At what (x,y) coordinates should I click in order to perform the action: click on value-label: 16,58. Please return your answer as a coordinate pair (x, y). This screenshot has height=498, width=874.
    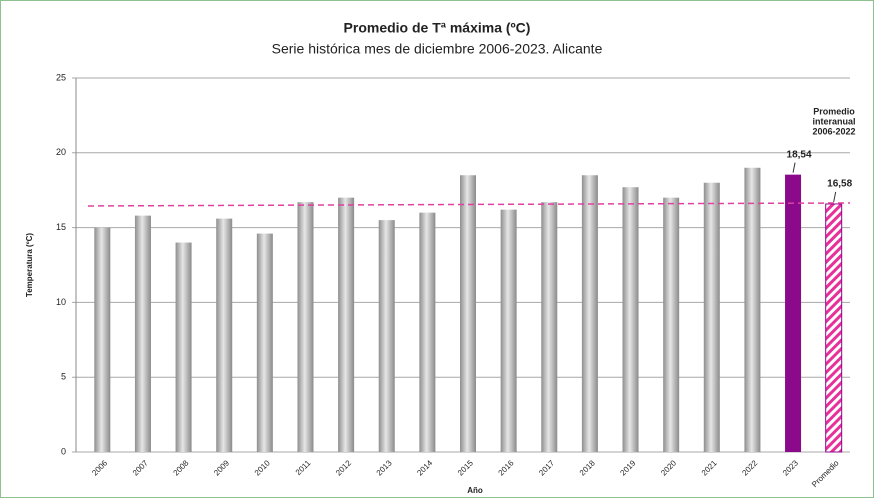
    Looking at the image, I should click on (839, 184).